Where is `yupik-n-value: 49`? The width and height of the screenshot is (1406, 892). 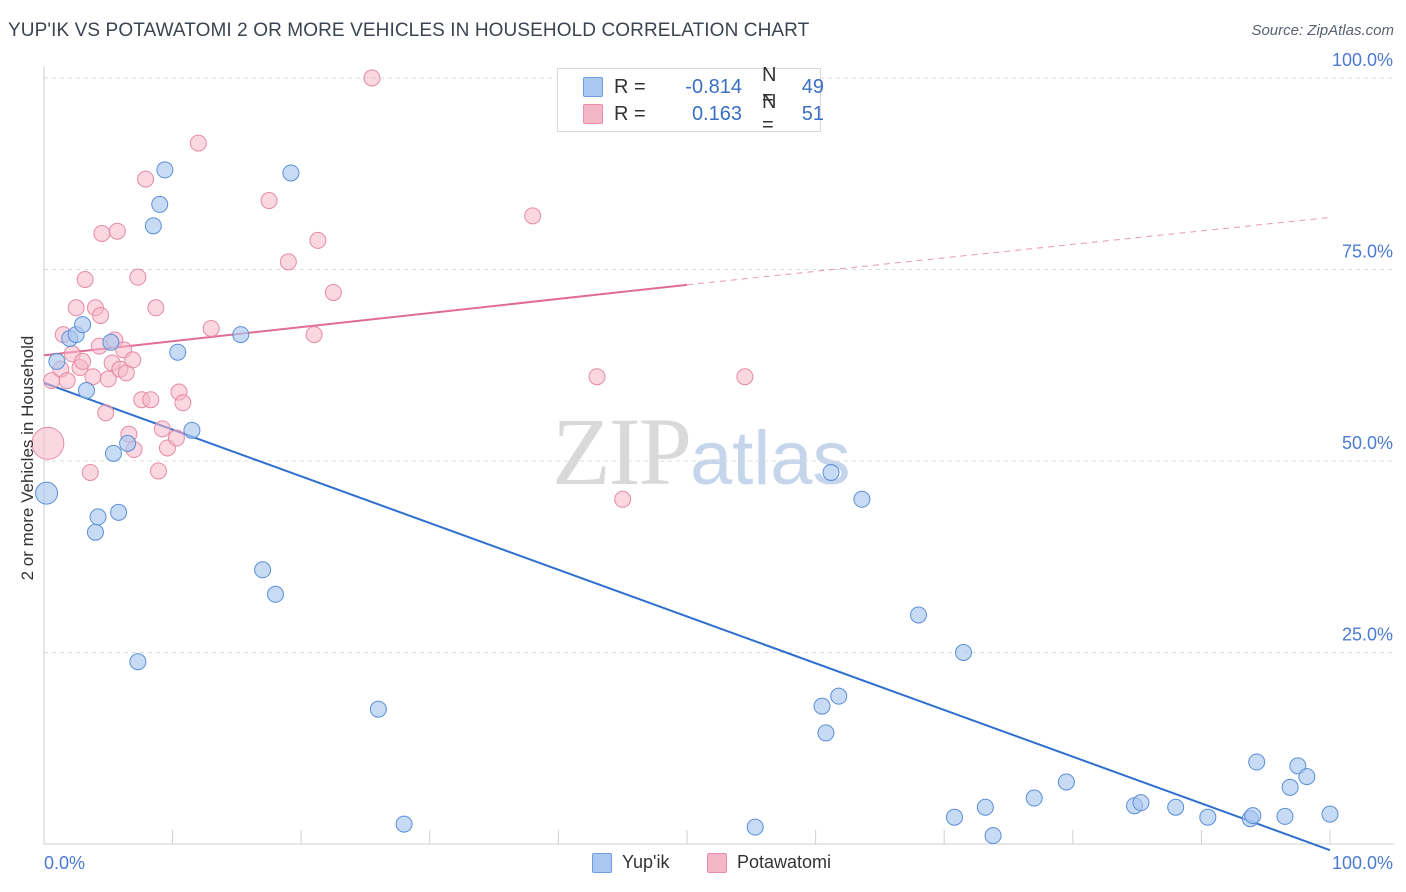 yupik-n-value: 49 is located at coordinates (812, 86).